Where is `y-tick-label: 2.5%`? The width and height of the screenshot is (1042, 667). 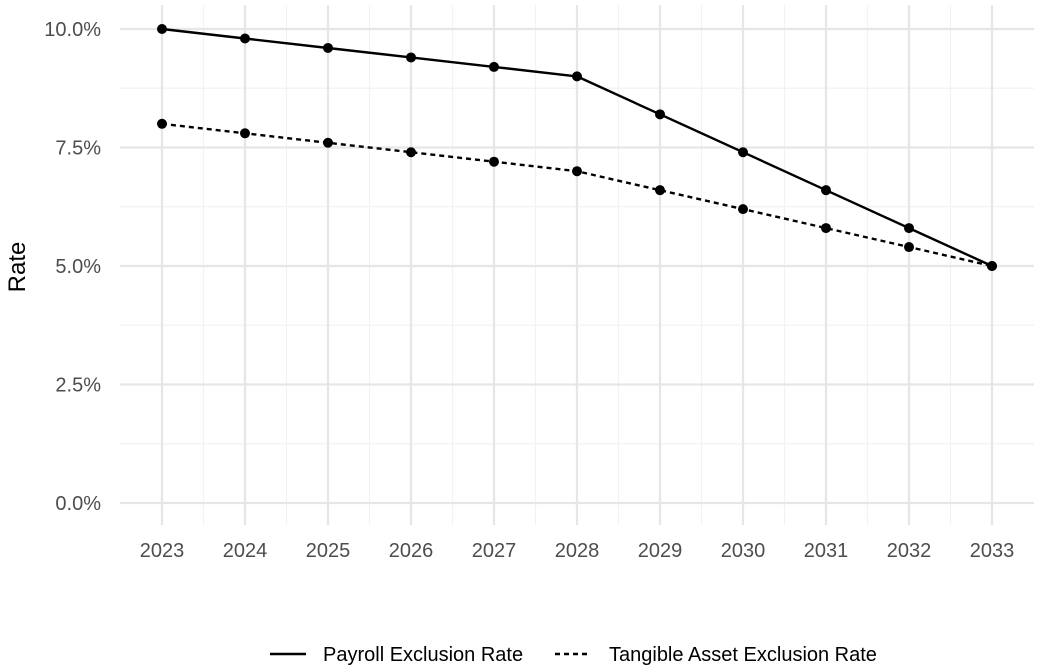 y-tick-label: 2.5% is located at coordinates (78, 386).